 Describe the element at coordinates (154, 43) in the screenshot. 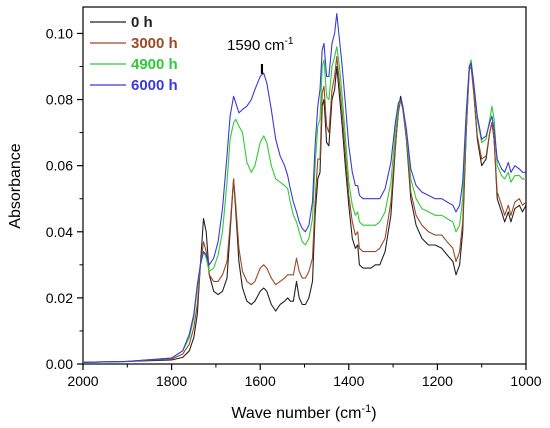

I see `legend-label-3000-h: 3000 h` at that location.